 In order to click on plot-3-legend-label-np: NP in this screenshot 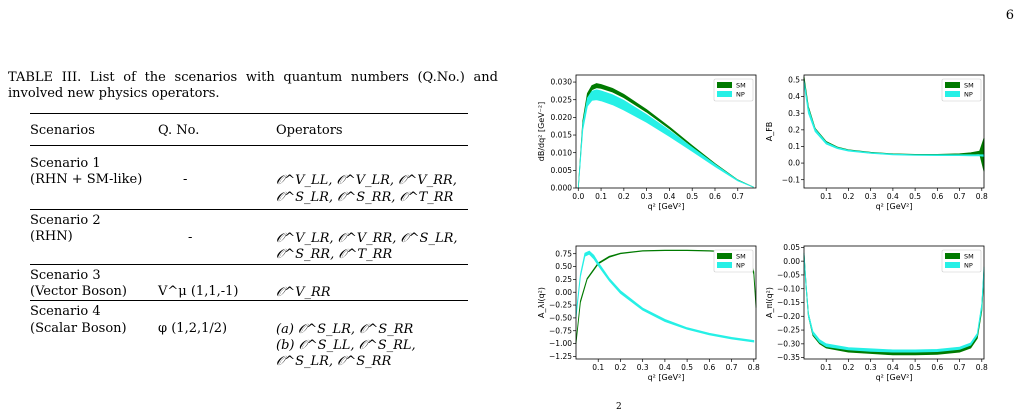, I will do `click(740, 266)`.